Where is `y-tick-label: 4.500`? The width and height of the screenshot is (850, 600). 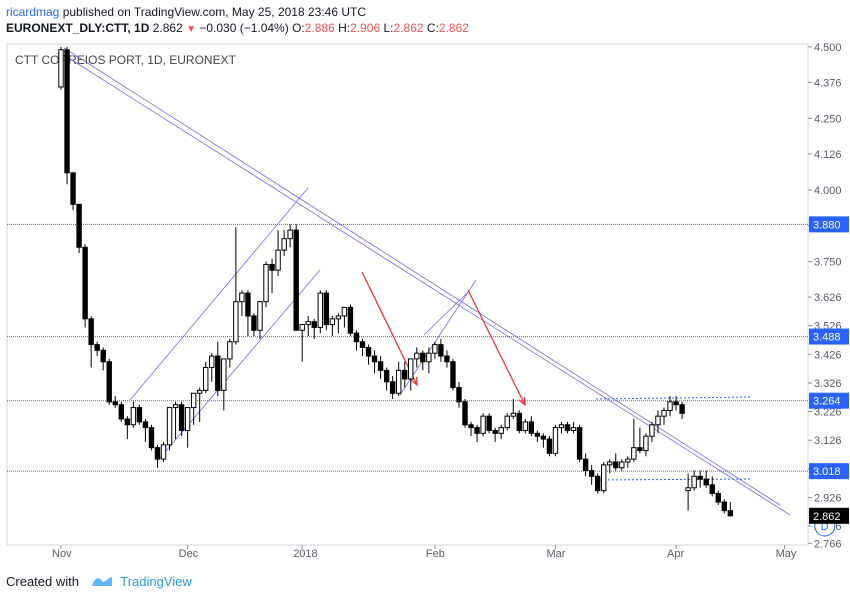
y-tick-label: 4.500 is located at coordinates (828, 48).